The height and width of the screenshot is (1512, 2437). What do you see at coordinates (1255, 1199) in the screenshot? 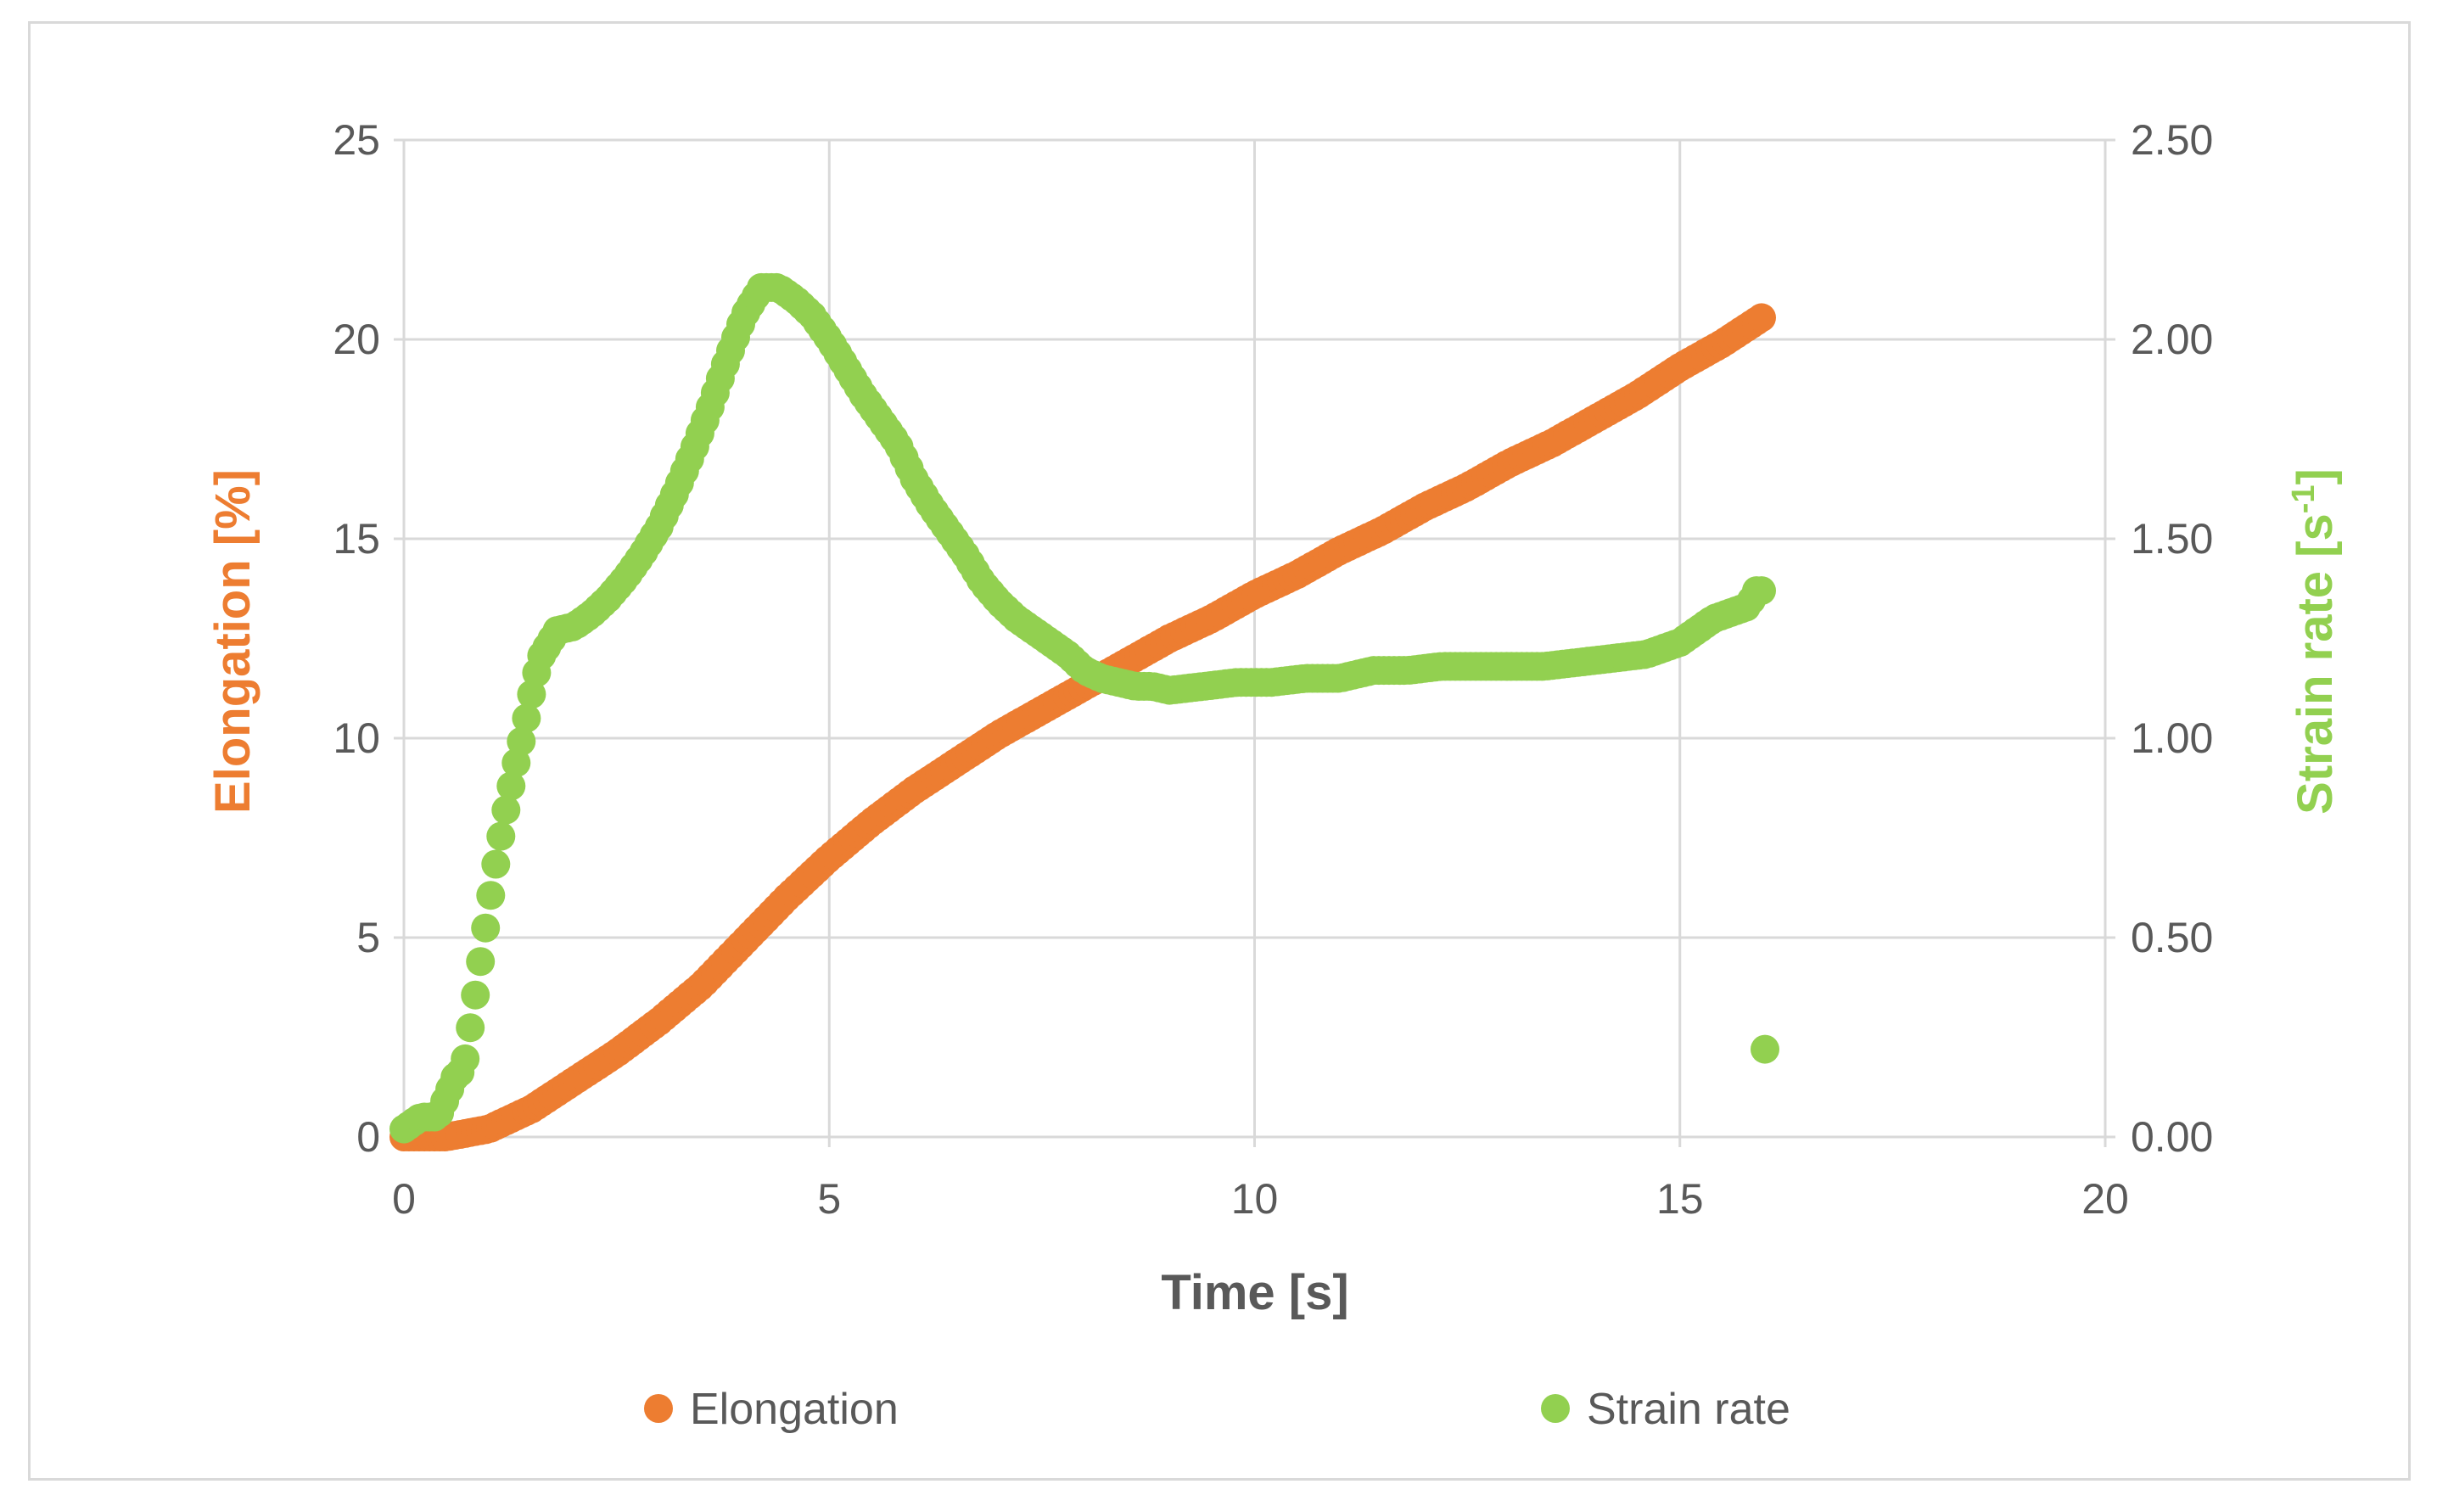
I see `x-tick-label: 10` at bounding box center [1255, 1199].